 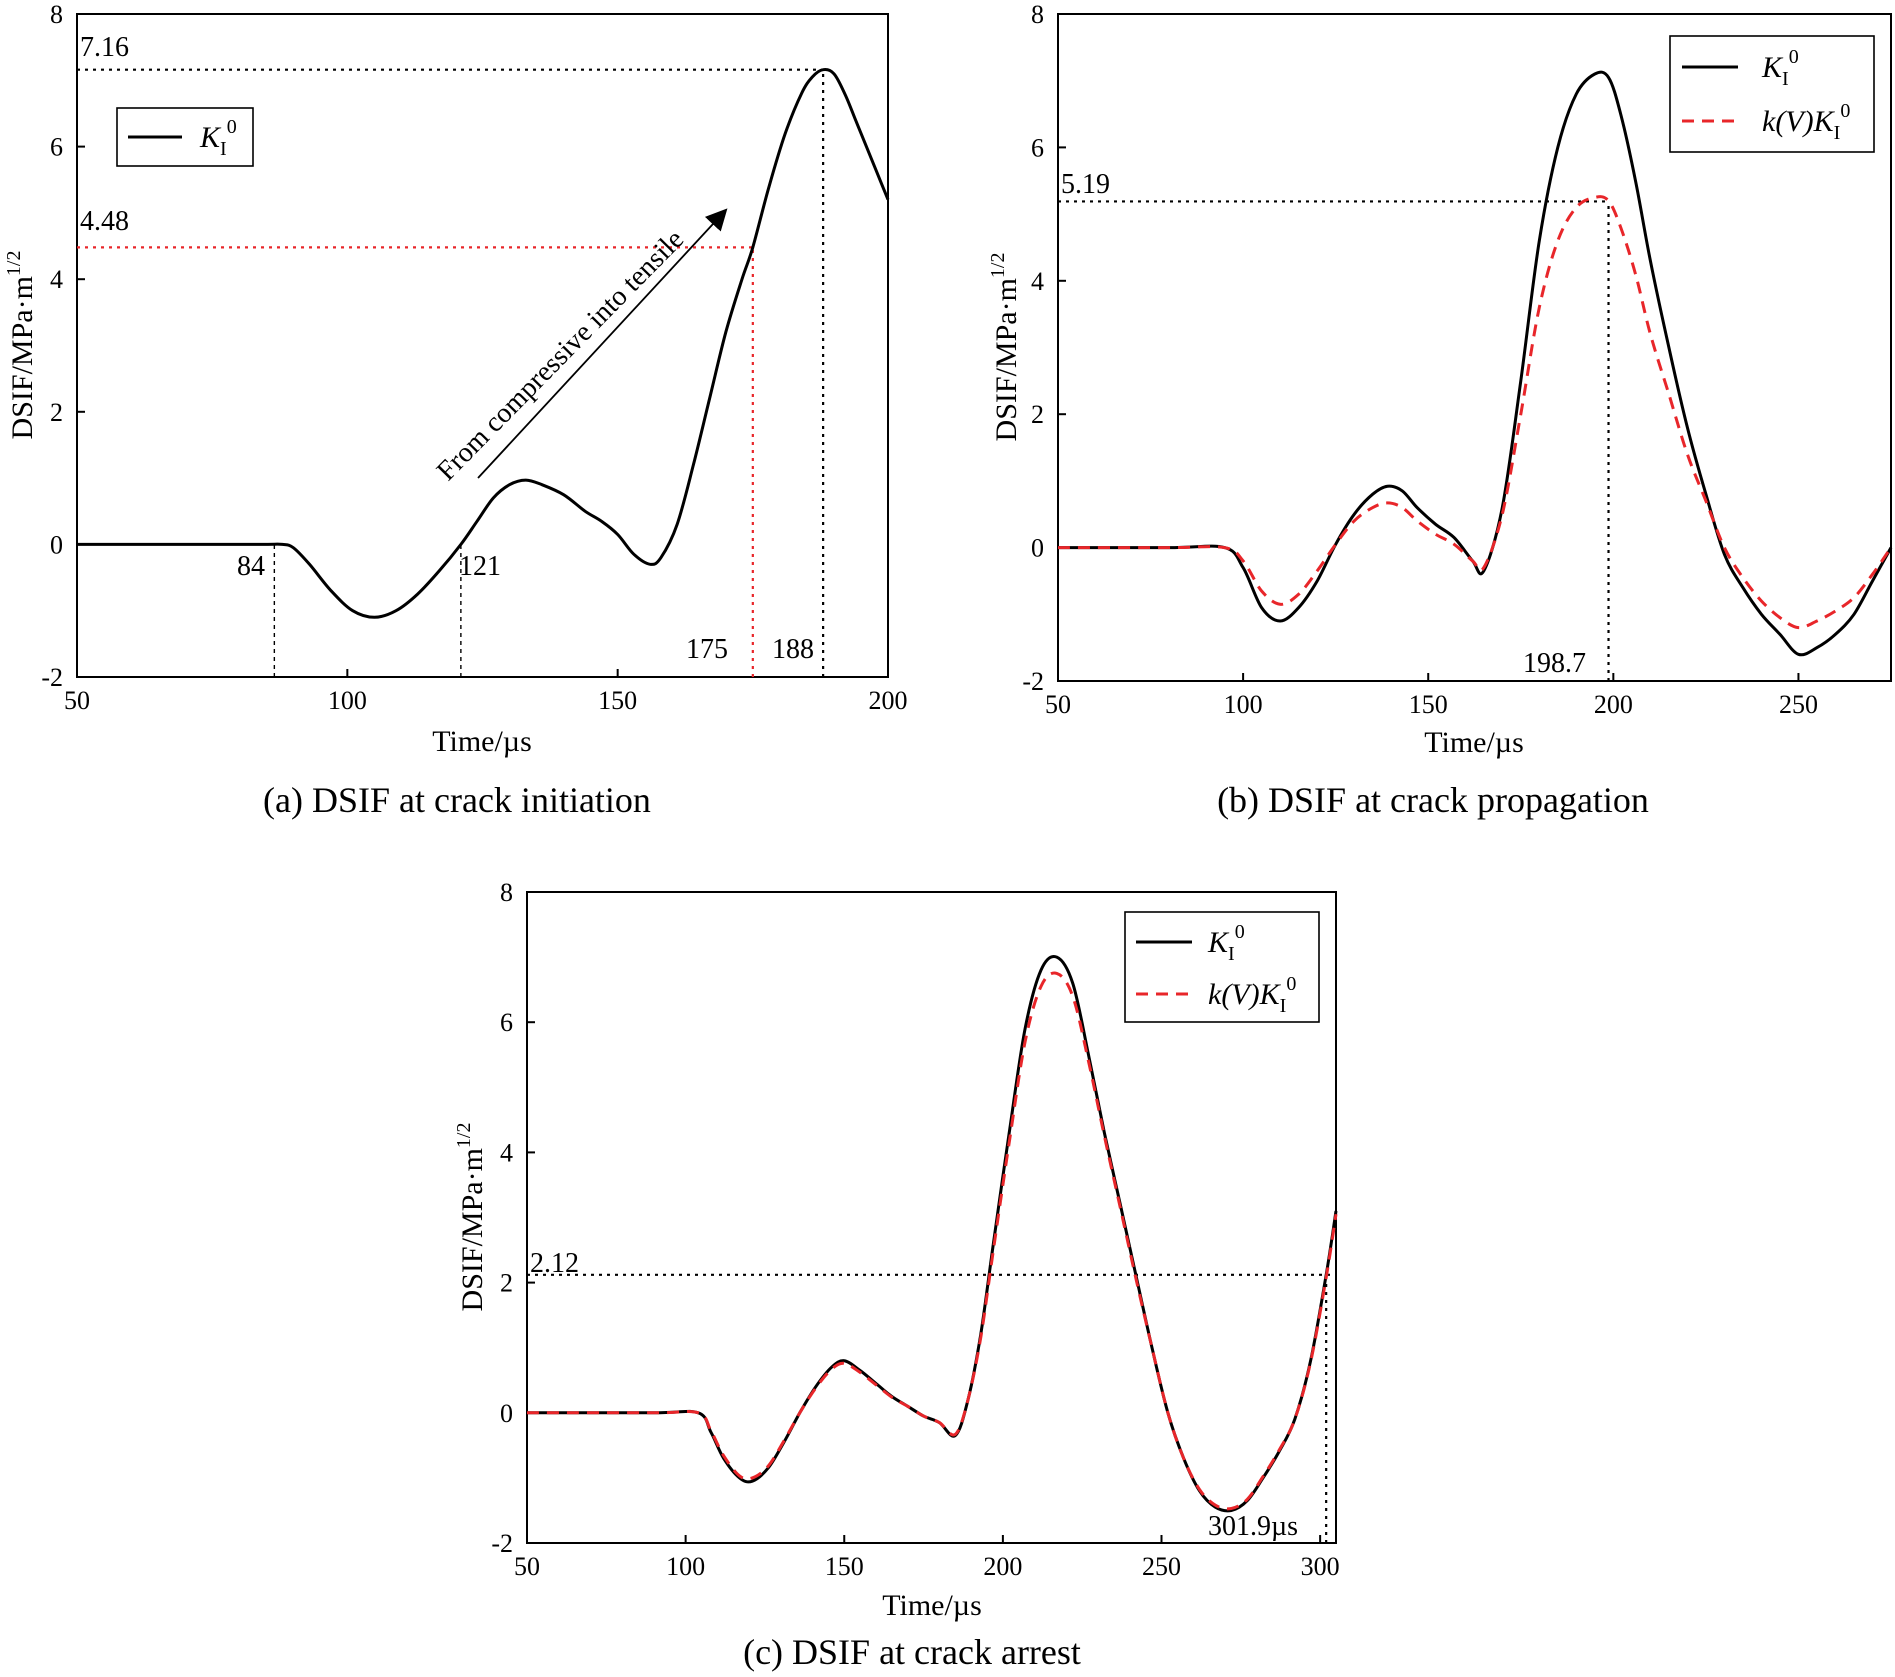 I want to click on panel-a-y-tick-label: 4, so click(x=56, y=279).